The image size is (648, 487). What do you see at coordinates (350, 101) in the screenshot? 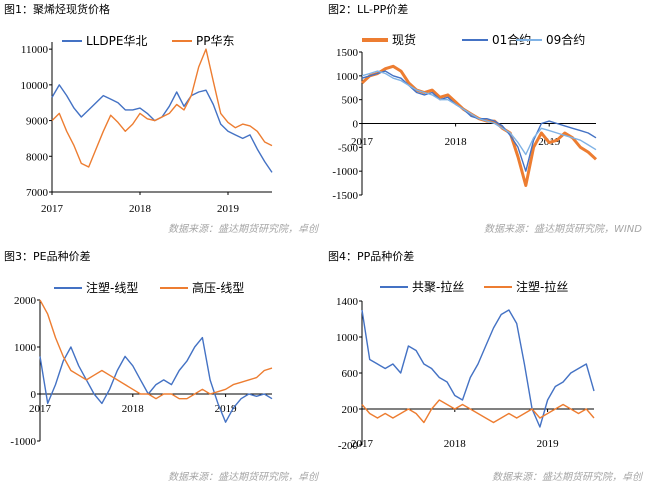
I see `y-tick-label: 500` at bounding box center [350, 101].